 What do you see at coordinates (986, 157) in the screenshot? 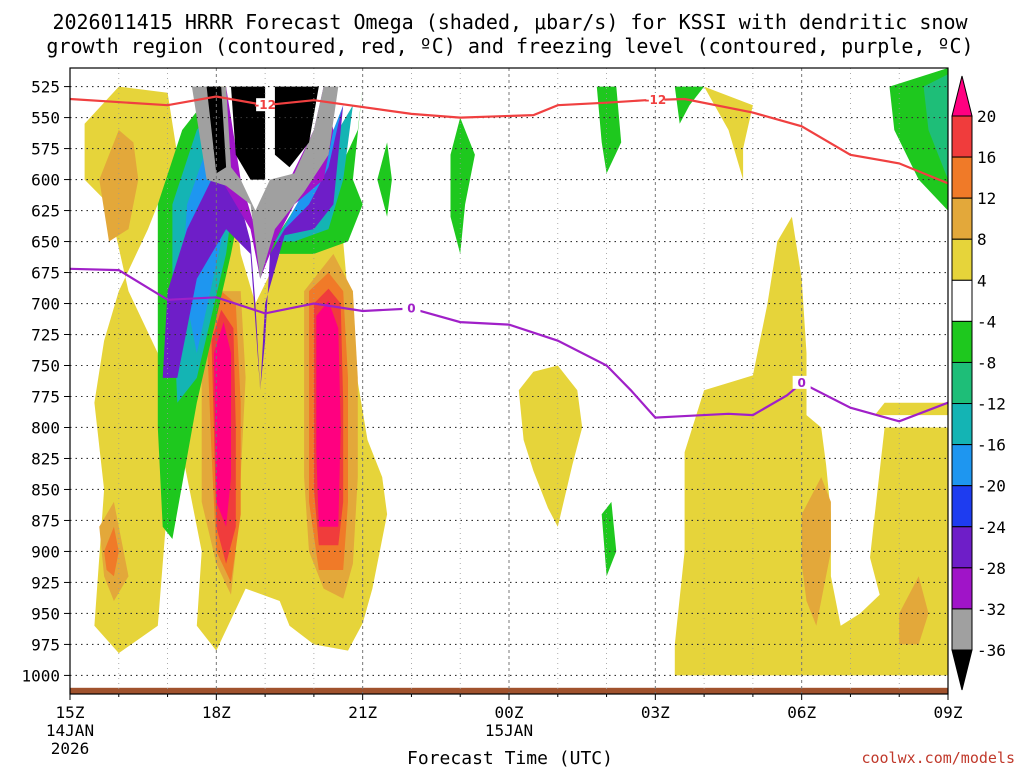
I see `colorbar-label-1: 16` at bounding box center [986, 157].